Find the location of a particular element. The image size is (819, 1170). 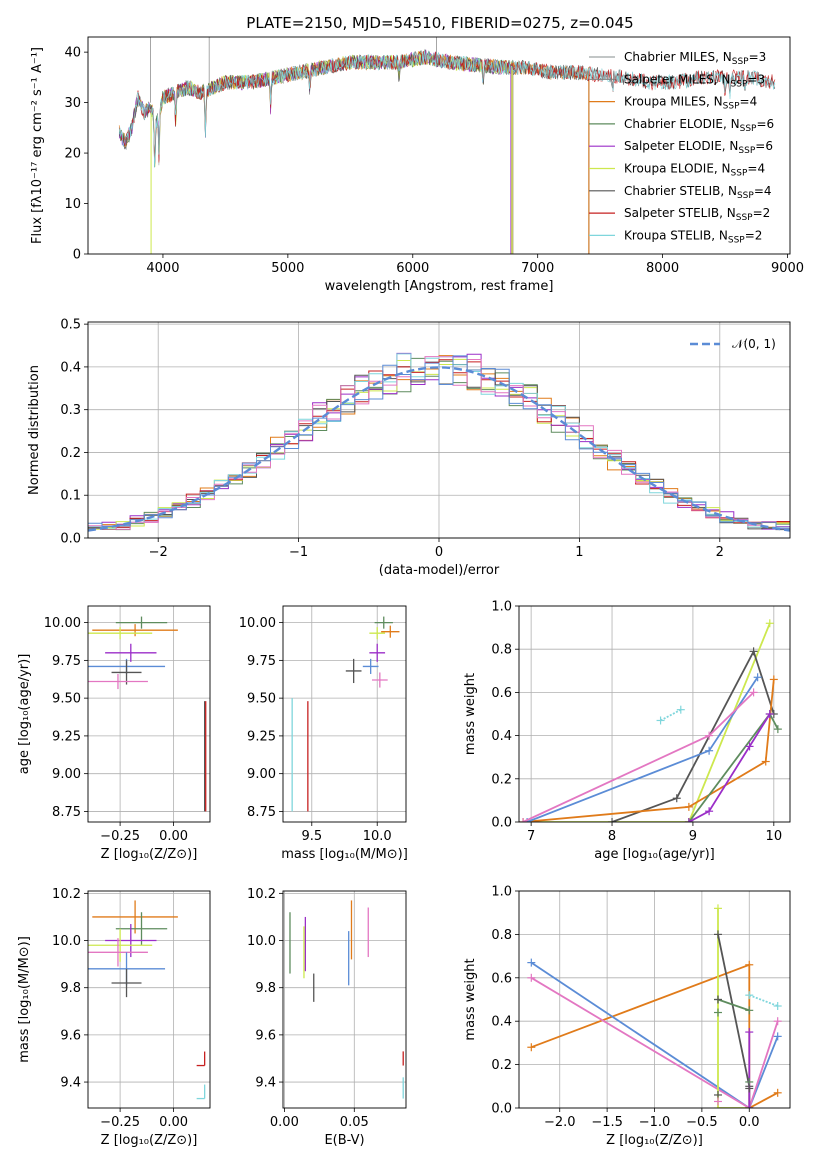

y-tick-label: 0.3 is located at coordinates (70, 410).